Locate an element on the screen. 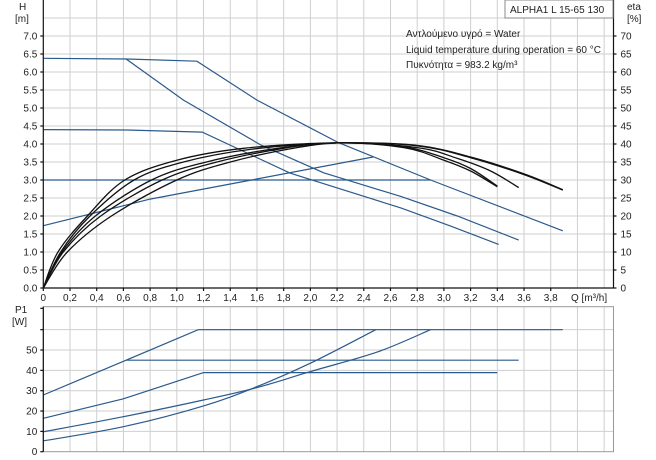  x-tick-label: 3,0 is located at coordinates (444, 298).